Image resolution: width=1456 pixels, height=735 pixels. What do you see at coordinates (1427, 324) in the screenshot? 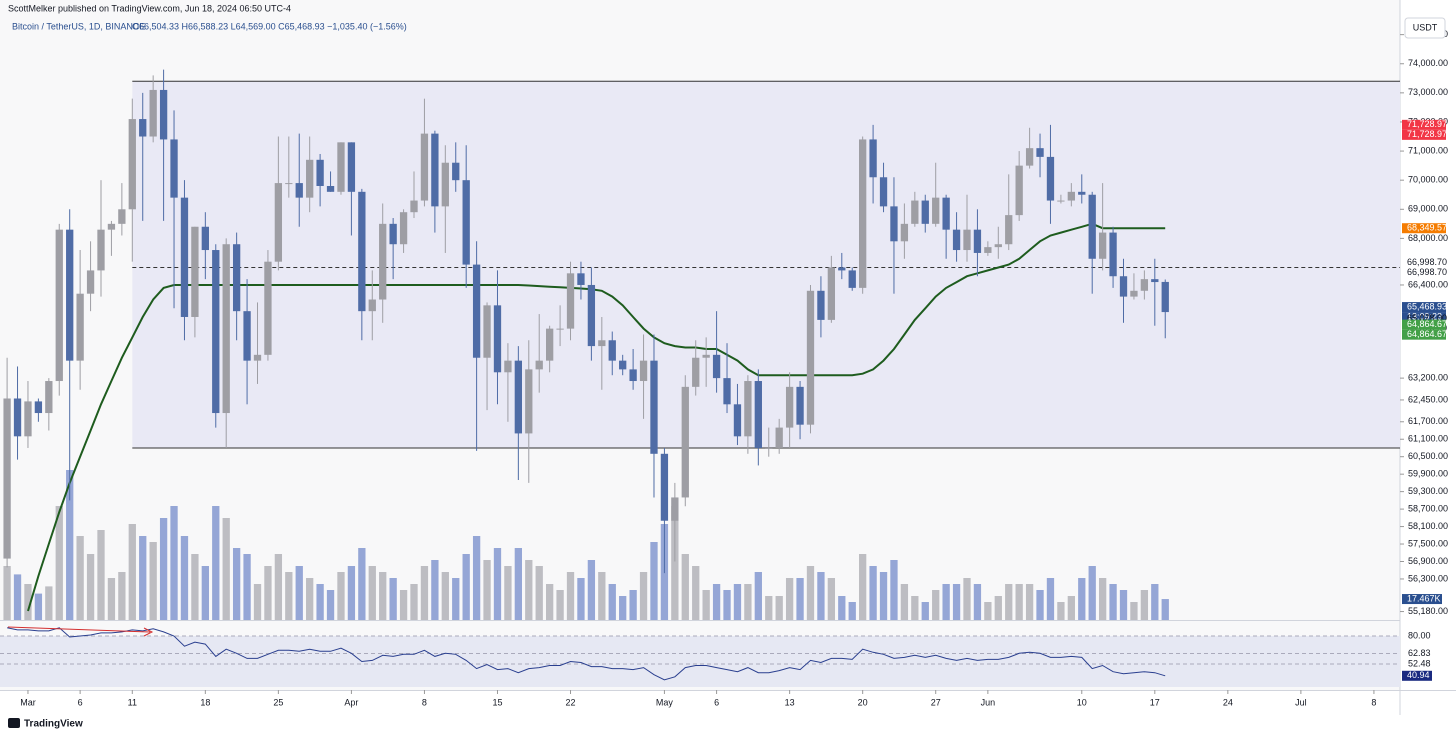
I see `price-label: 64,864.67` at bounding box center [1427, 324].